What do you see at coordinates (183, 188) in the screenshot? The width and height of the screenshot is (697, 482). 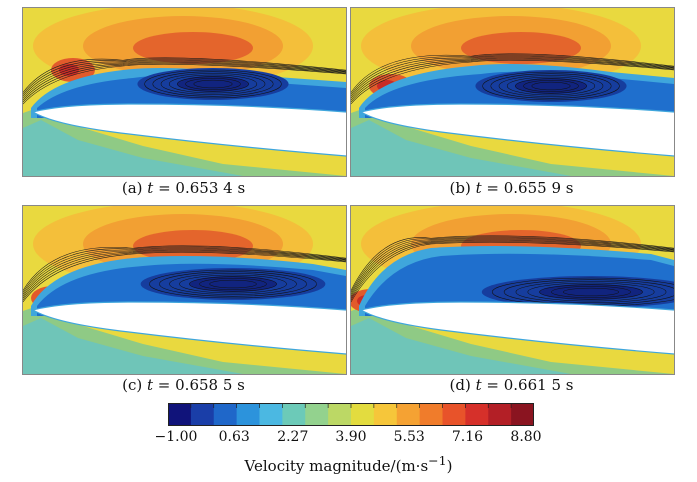 I see `caption-a: (a) t = 0.653 4 s` at bounding box center [183, 188].